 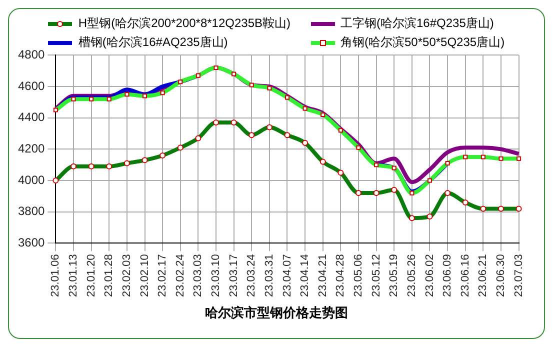 What do you see at coordinates (276, 313) in the screenshot?
I see `text: 哈尔滨市型钢价格走势图` at bounding box center [276, 313].